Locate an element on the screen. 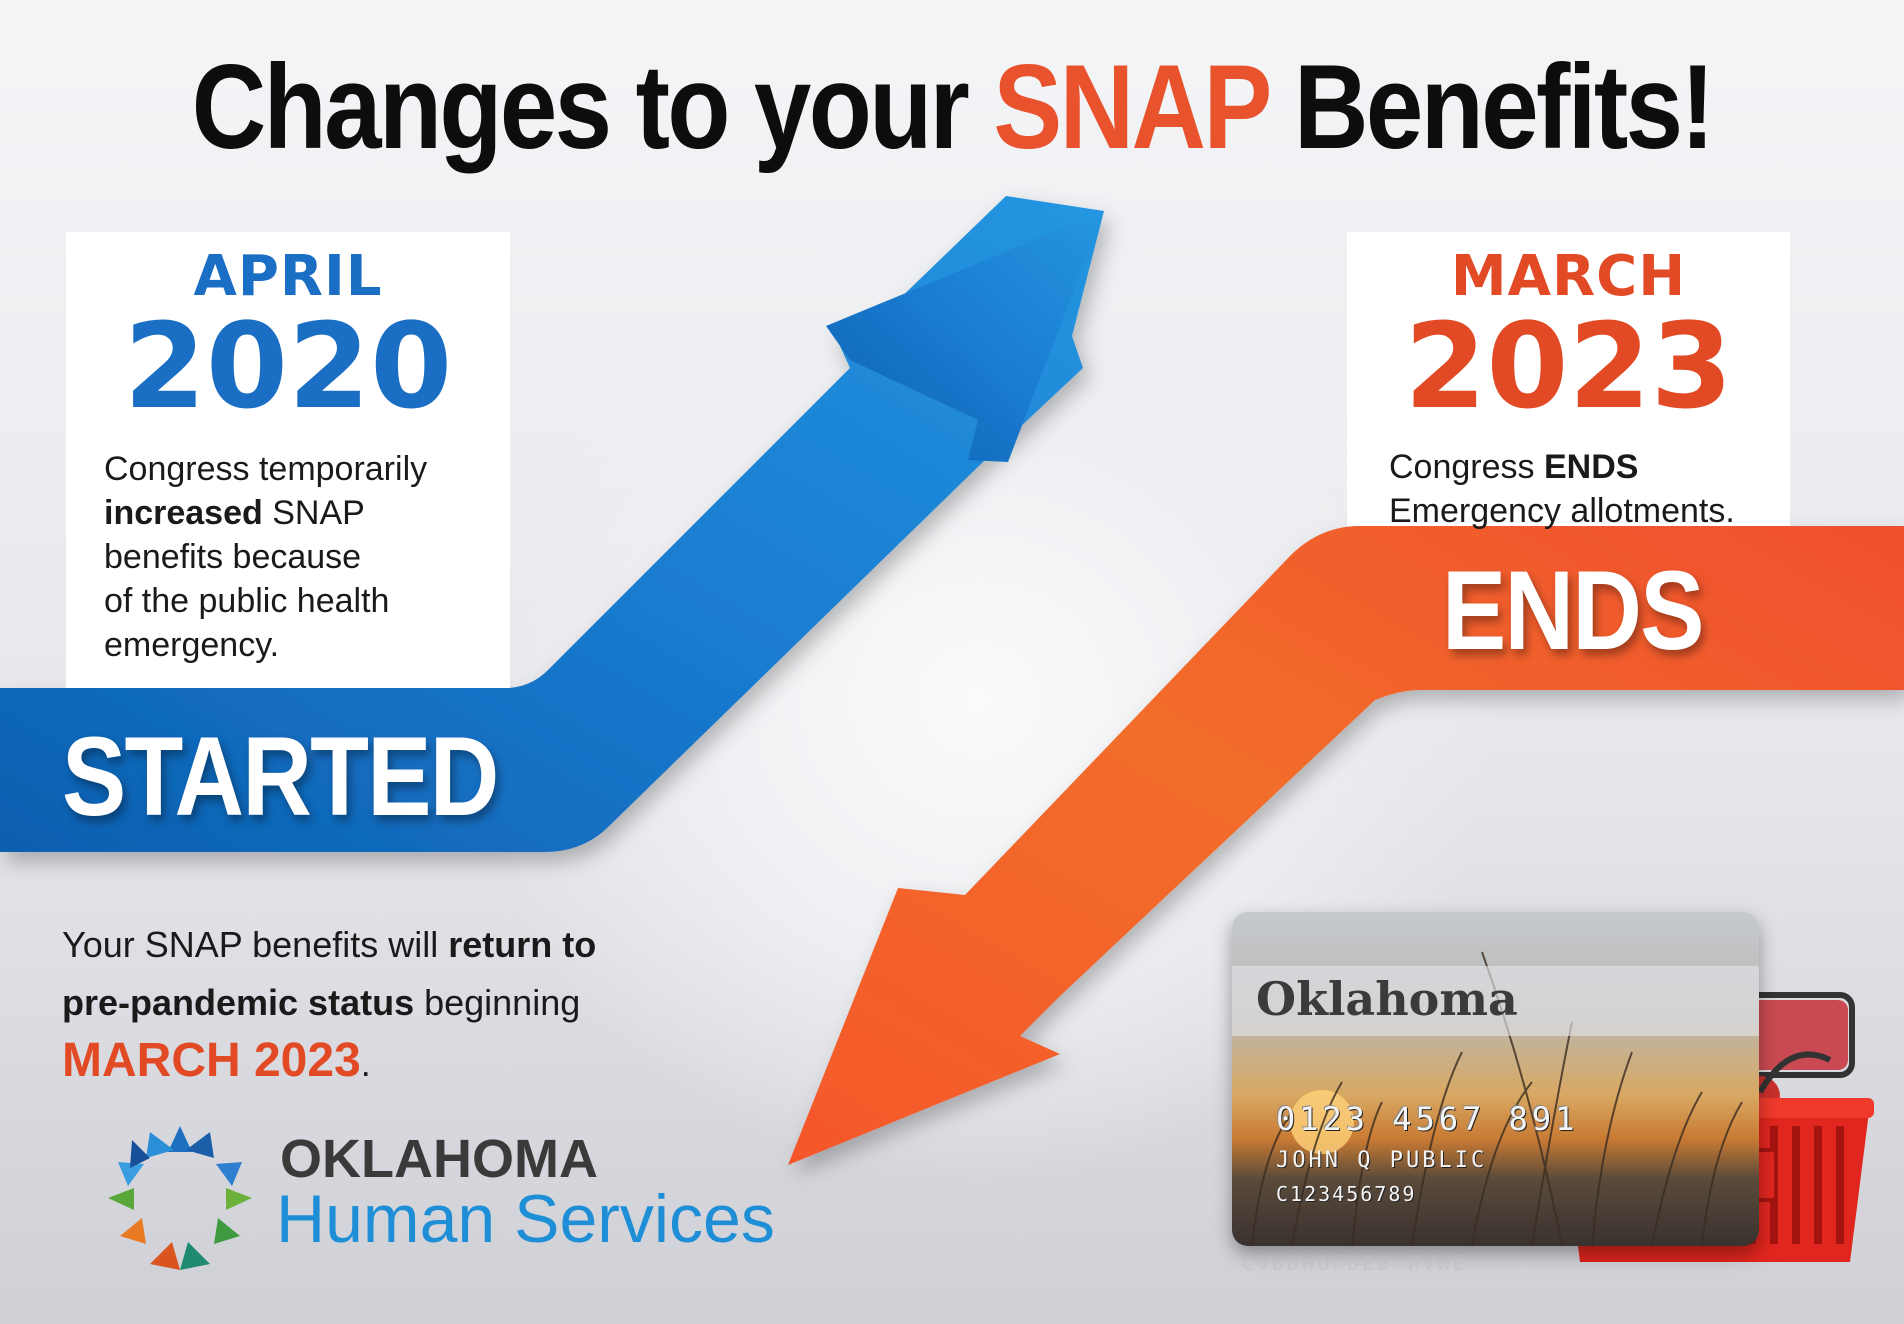 The image size is (1904, 1324). bottom-period: . is located at coordinates (365, 1063).